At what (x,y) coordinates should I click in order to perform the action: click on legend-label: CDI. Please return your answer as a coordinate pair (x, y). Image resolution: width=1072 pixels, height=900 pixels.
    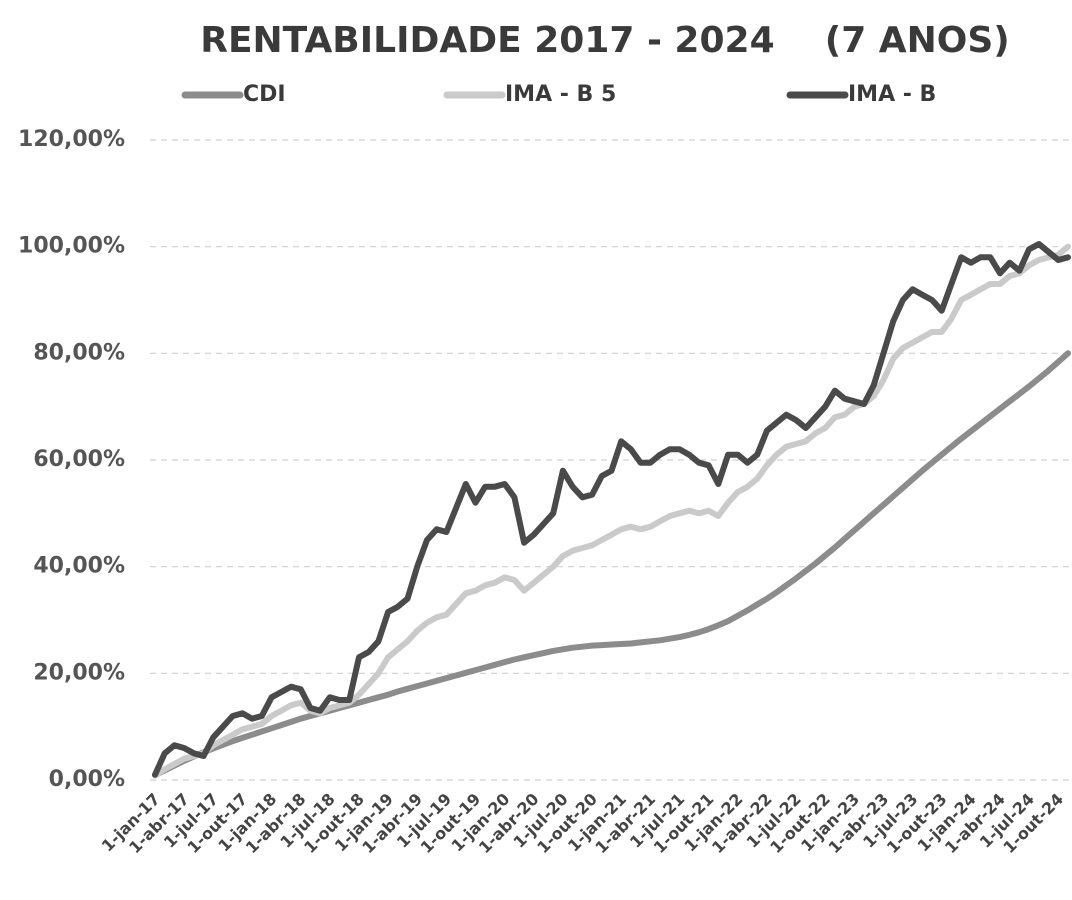
    Looking at the image, I should click on (264, 94).